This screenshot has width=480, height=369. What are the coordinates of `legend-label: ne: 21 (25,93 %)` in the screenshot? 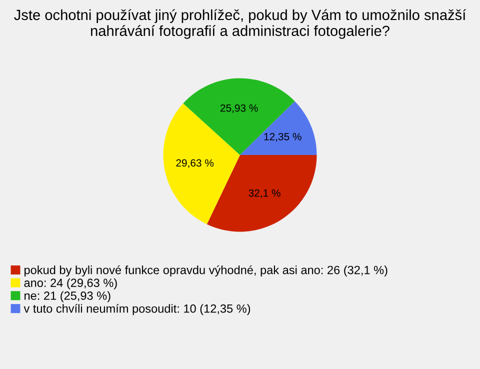 It's located at (67, 296).